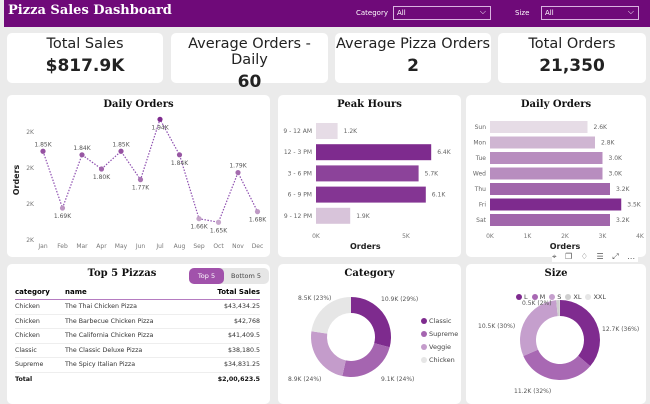 Image resolution: width=650 pixels, height=404 pixels. What do you see at coordinates (559, 297) in the screenshot?
I see `legend-label: S` at bounding box center [559, 297].